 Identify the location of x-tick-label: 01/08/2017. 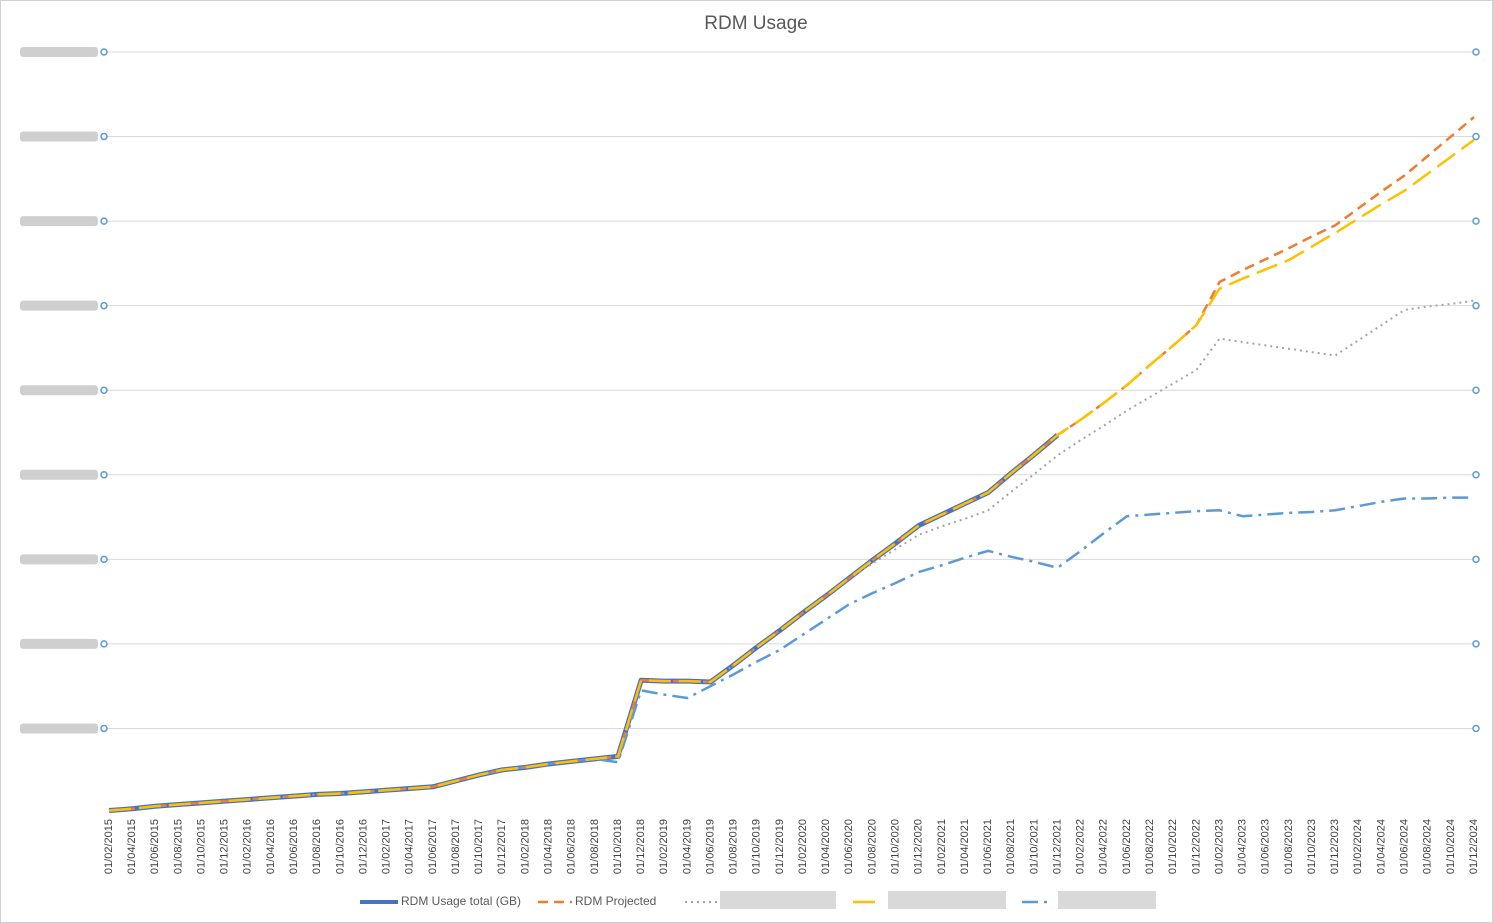
(456, 846).